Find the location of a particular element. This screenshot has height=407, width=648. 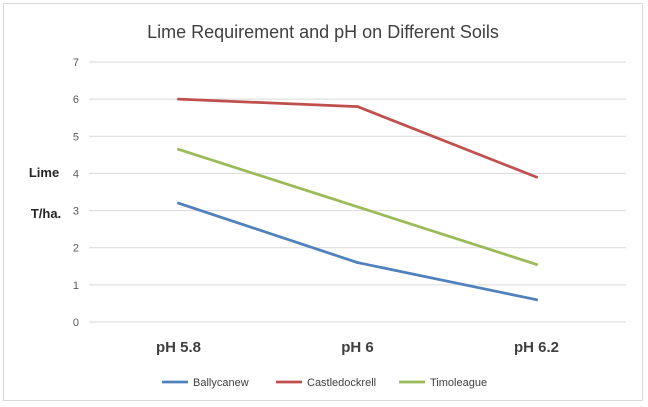

y-tick-label: 5 is located at coordinates (76, 137).